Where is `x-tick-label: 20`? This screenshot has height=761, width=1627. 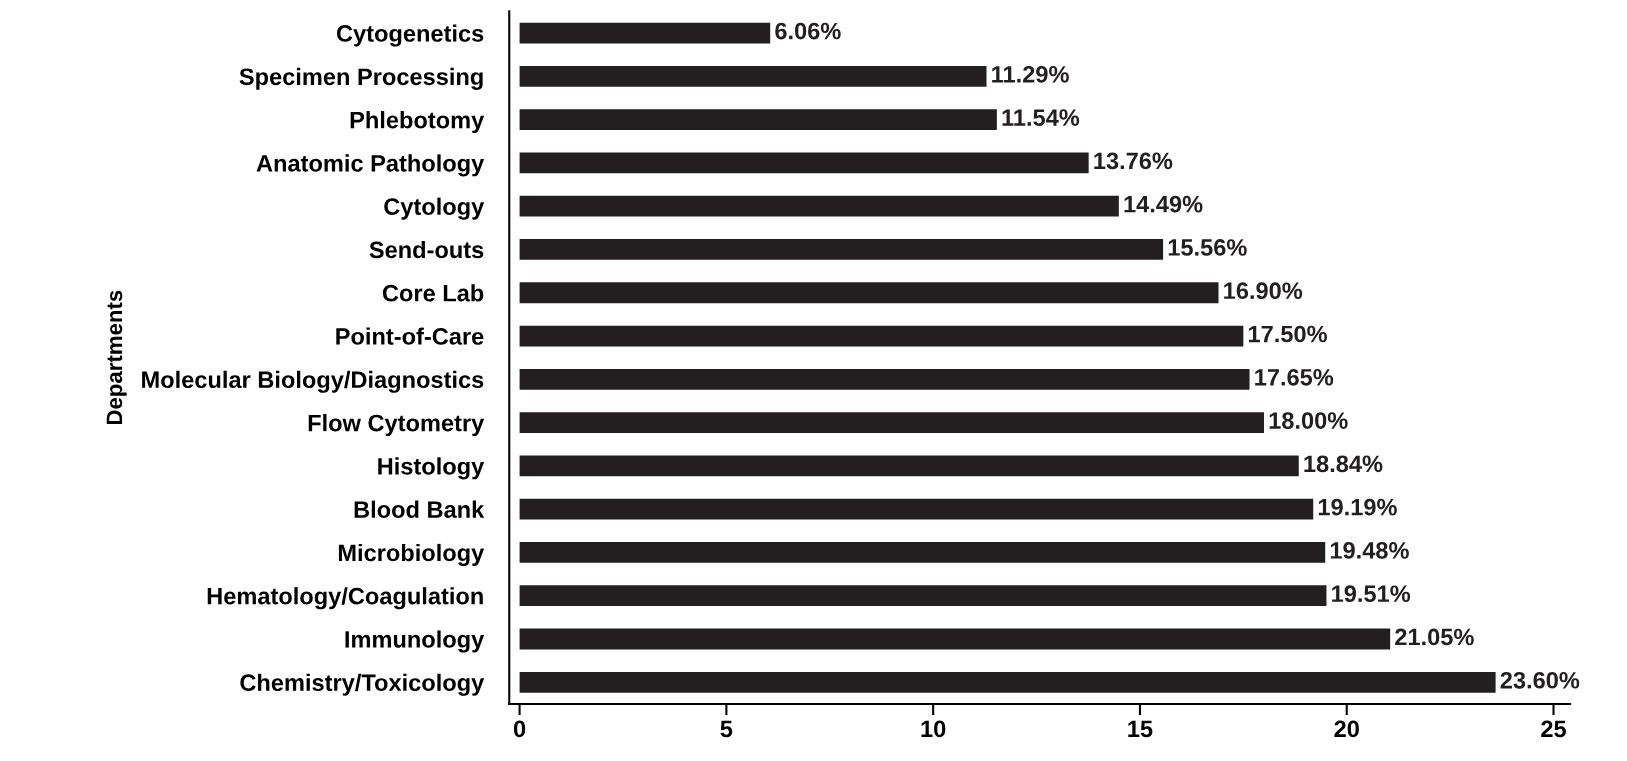 x-tick-label: 20 is located at coordinates (1346, 729).